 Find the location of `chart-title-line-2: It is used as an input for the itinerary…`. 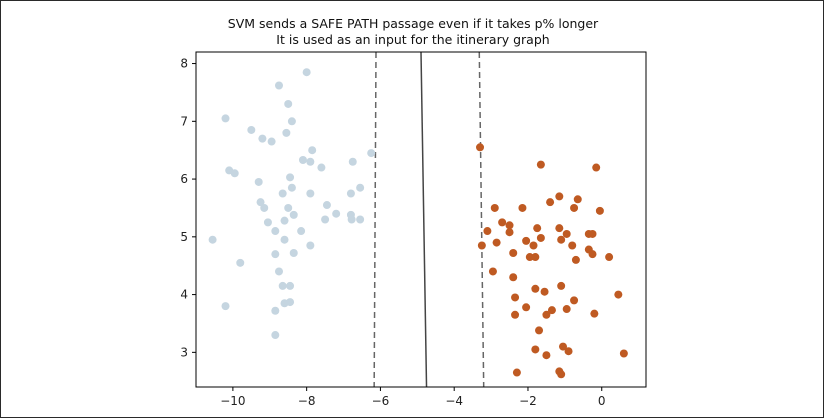

chart-title-line-2: It is used as an input for the itinerary… is located at coordinates (413, 39).